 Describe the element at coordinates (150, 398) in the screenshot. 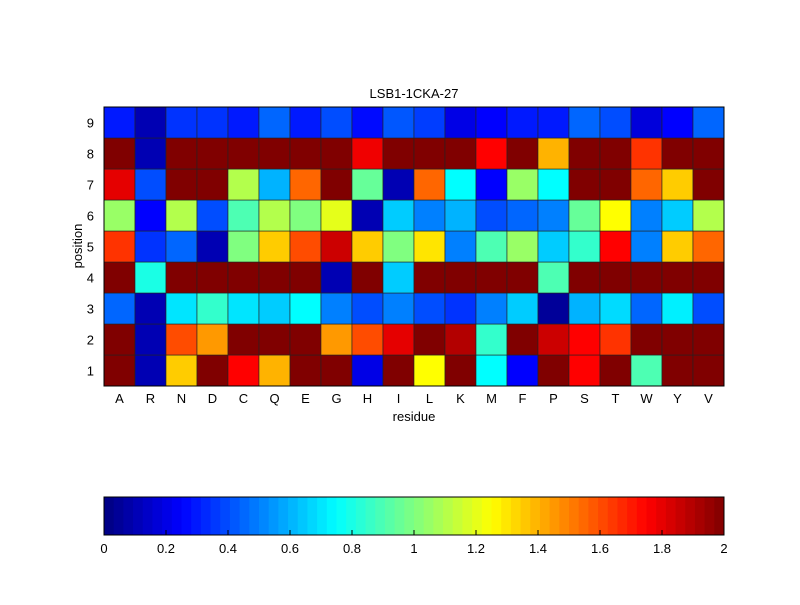

I see `x-tick-label: R` at that location.